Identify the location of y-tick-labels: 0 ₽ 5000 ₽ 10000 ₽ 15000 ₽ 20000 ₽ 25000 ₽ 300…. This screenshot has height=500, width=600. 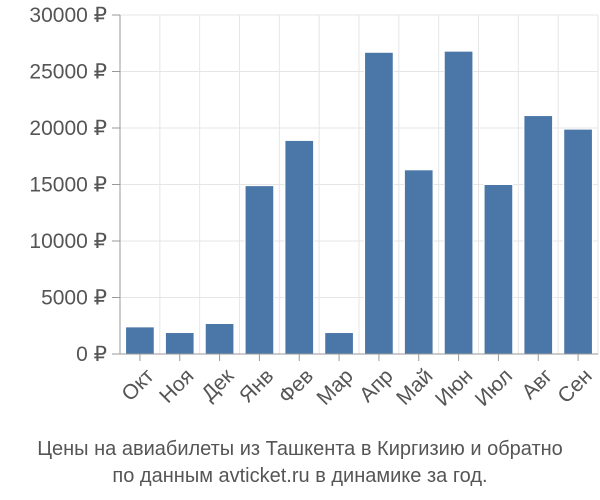
(68, 185).